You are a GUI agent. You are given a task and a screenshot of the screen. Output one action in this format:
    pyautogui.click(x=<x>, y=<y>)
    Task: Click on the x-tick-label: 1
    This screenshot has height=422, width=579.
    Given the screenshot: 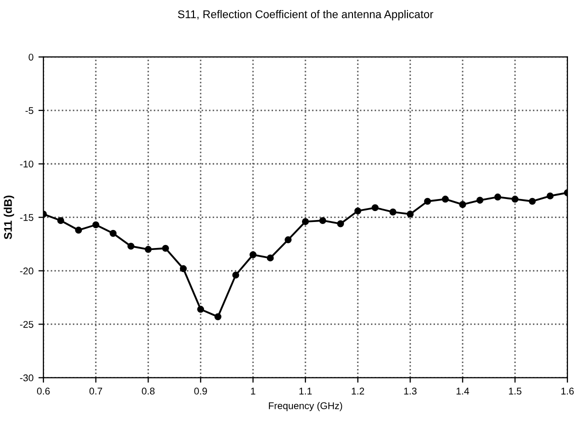 What is the action you would take?
    pyautogui.click(x=253, y=391)
    